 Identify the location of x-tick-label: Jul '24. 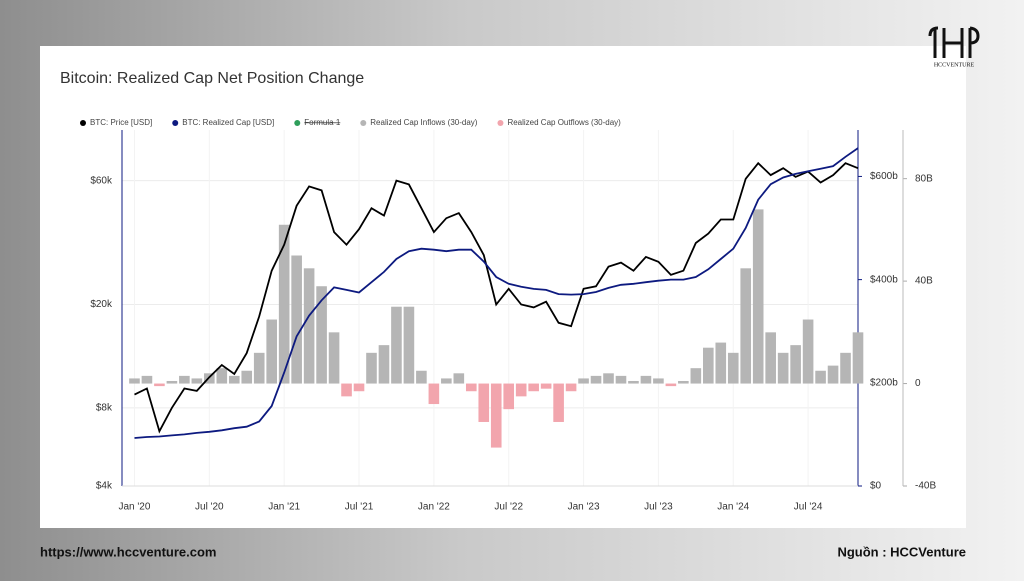
(808, 507).